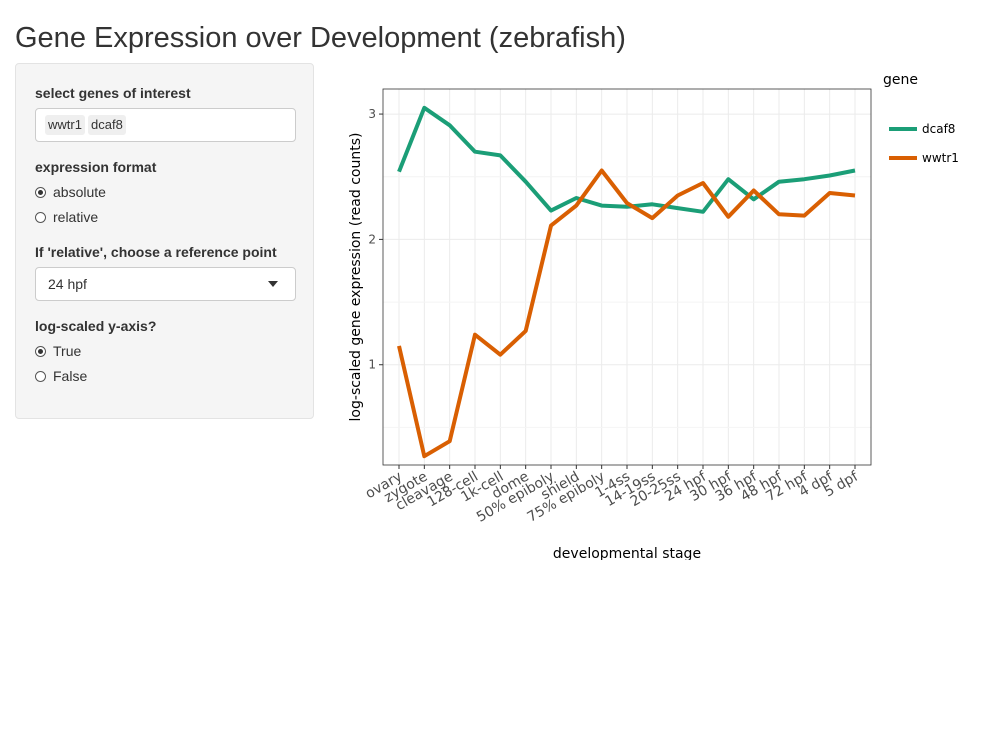  I want to click on radio-label: absolute, so click(79, 192).